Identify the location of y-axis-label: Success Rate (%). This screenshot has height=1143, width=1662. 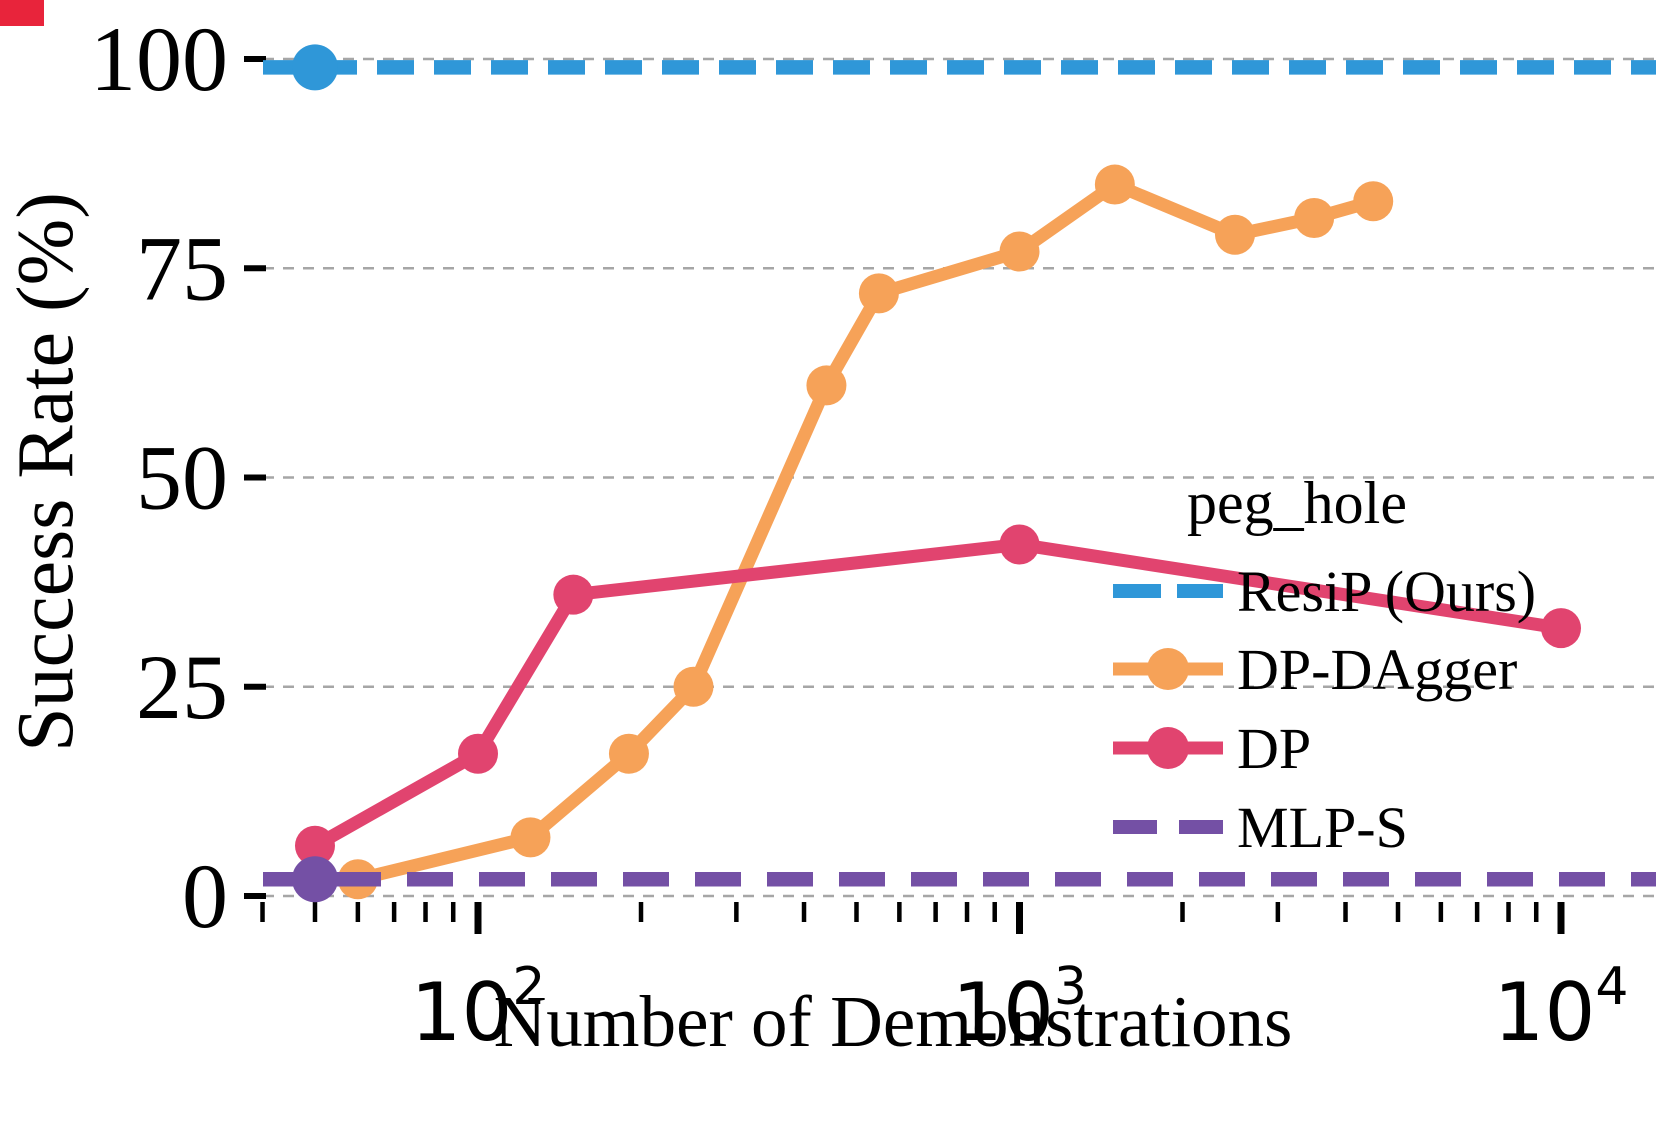
(46, 472).